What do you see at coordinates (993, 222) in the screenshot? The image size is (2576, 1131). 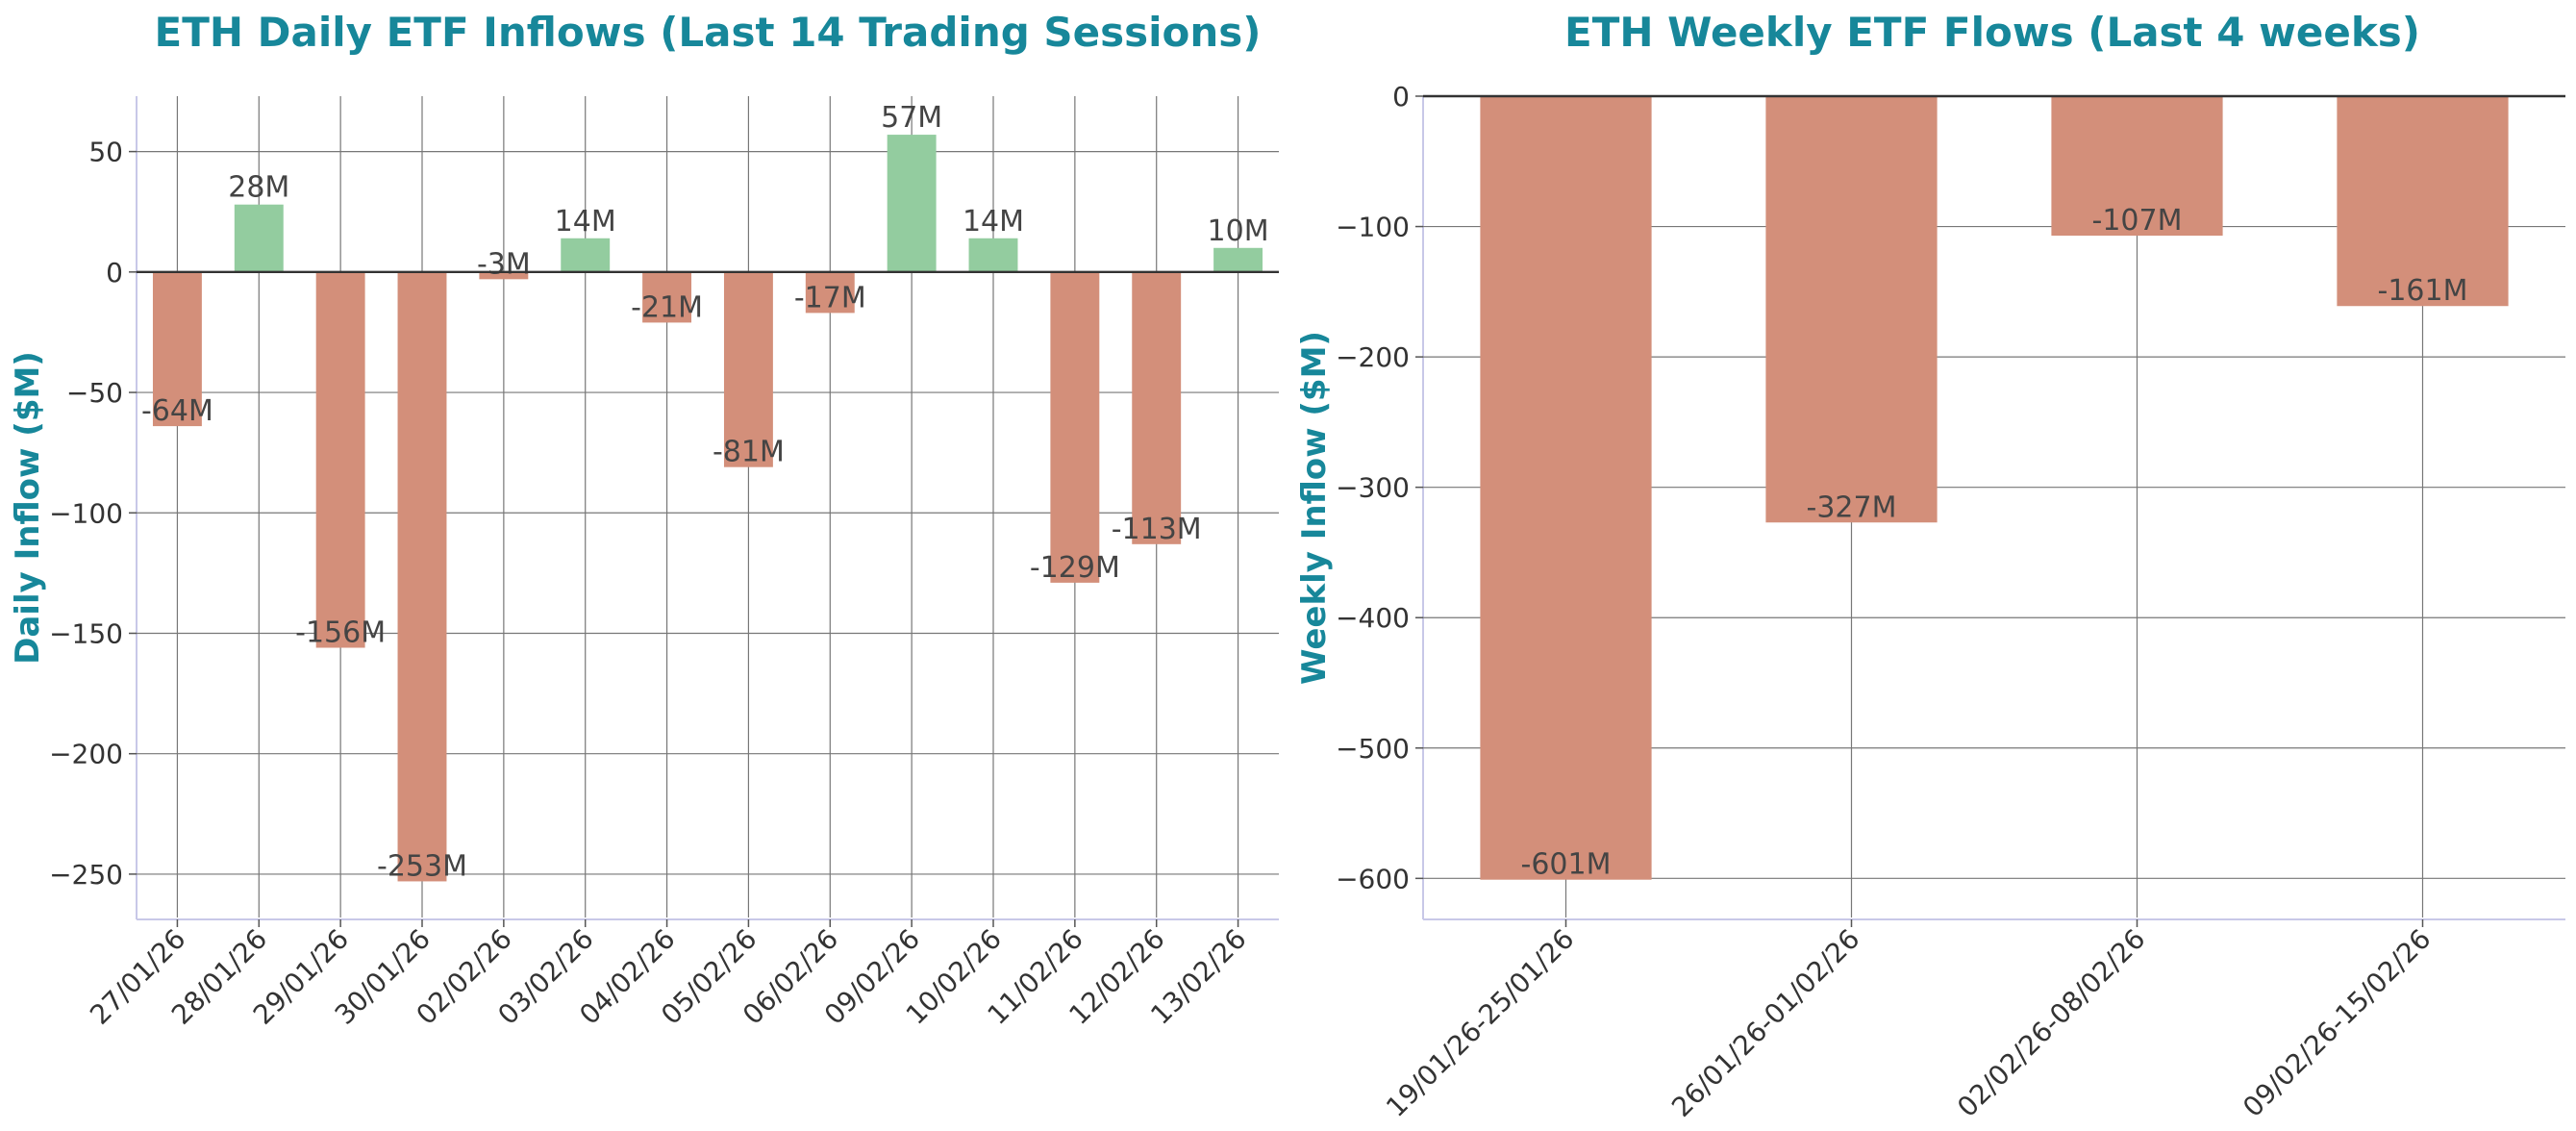 I see `daily-data-label-10: 14M` at bounding box center [993, 222].